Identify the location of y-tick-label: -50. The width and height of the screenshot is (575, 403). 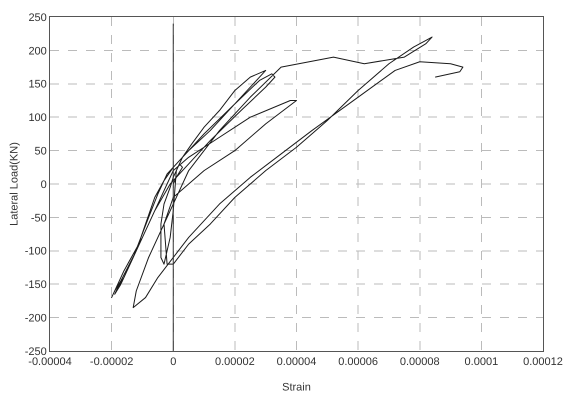
(38, 218).